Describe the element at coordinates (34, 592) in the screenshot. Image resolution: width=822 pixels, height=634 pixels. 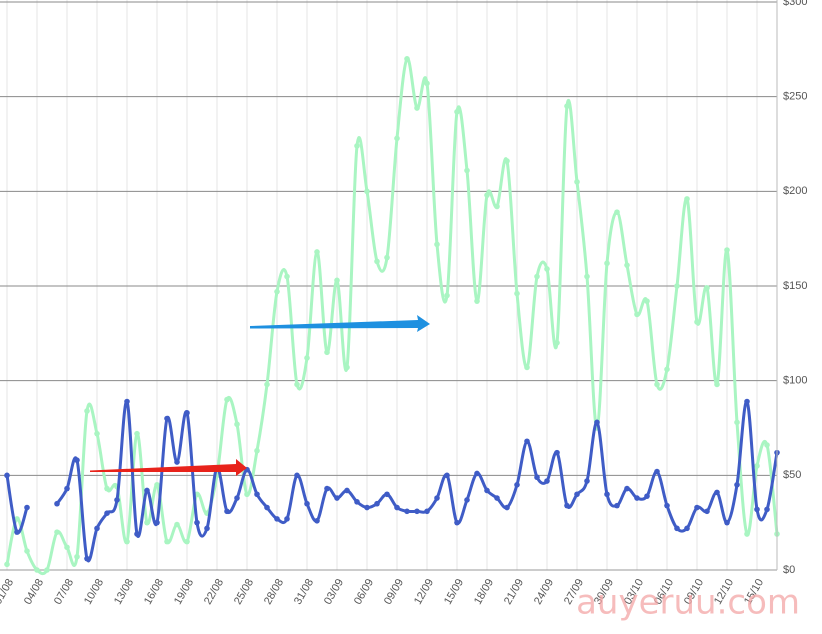
I see `x-tick-label: 04/08` at that location.